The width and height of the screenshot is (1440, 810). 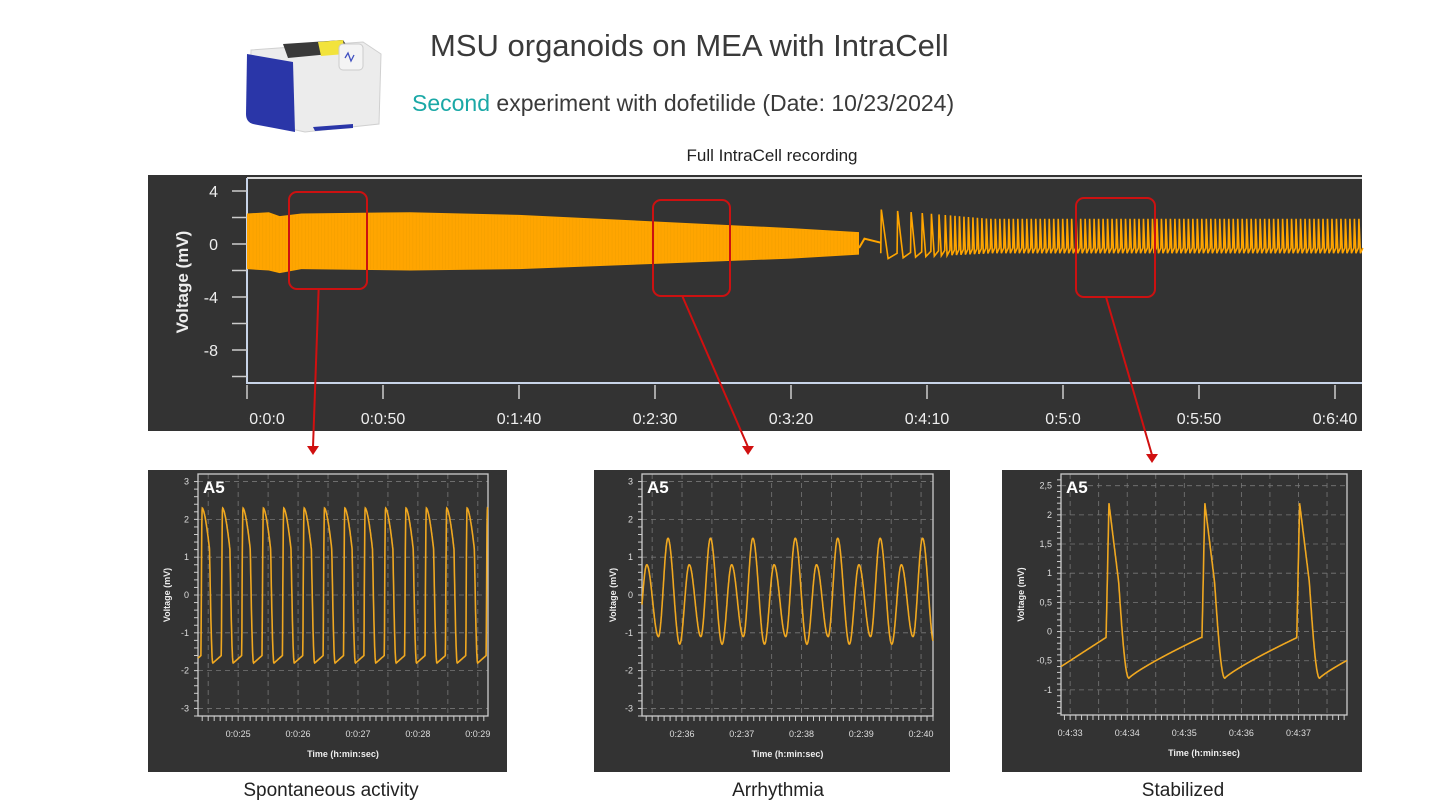 I want to click on subtitle-accent: Second, so click(x=451, y=103).